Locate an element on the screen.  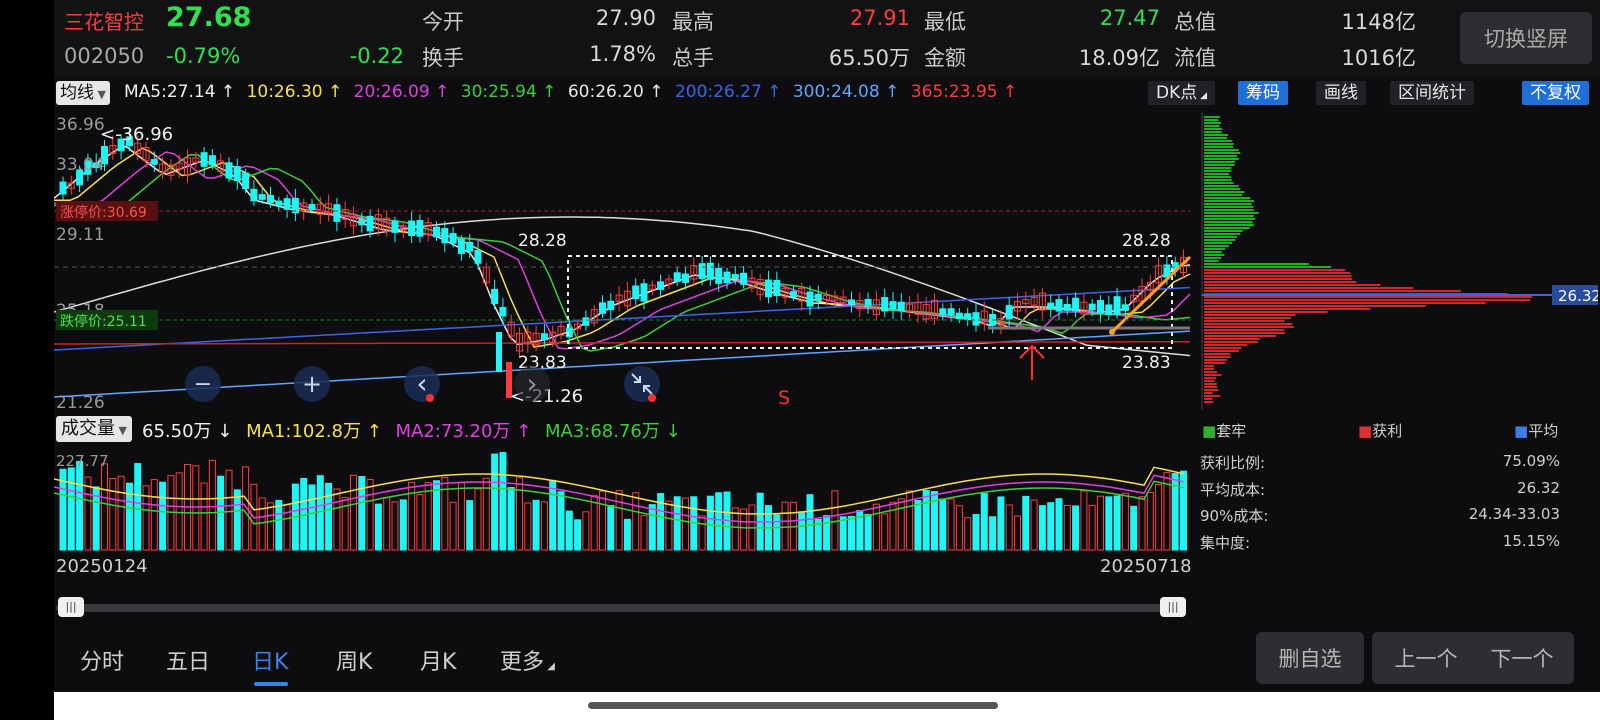
total-value-label: 总值 is located at coordinates (1195, 22).